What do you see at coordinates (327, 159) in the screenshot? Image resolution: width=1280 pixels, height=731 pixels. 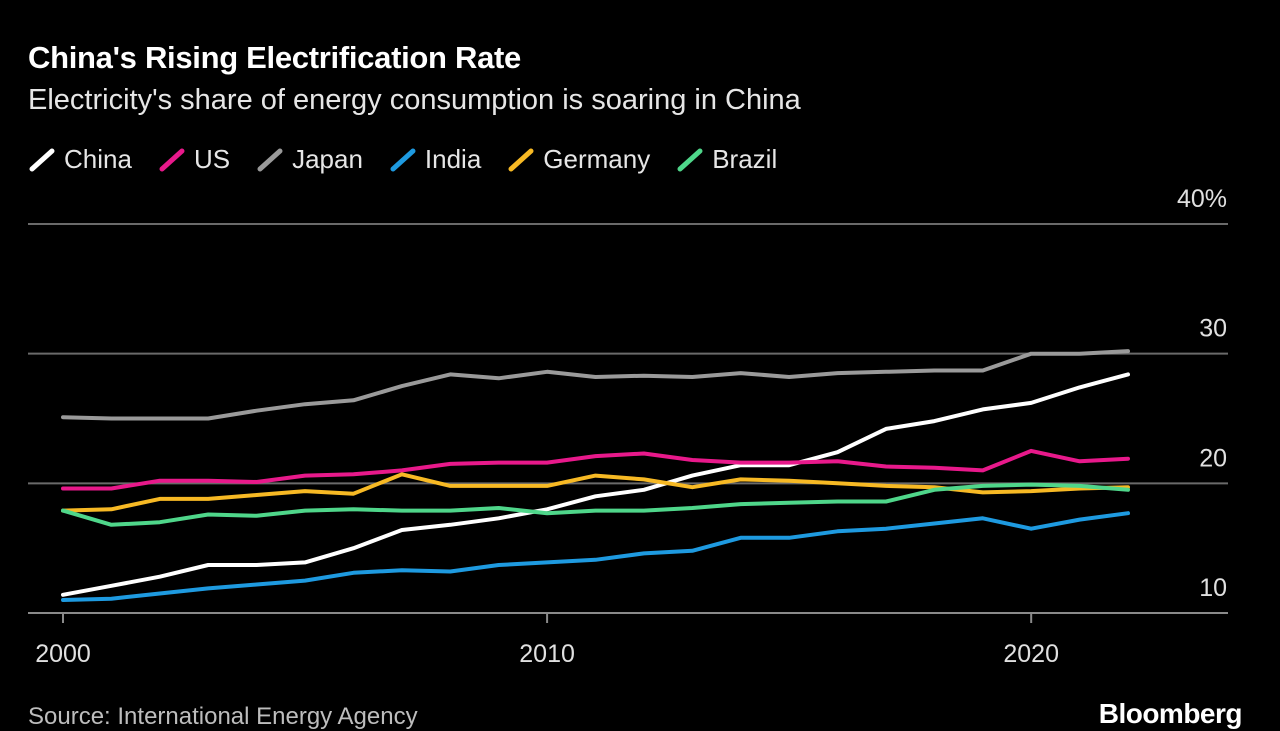 I see `legend-label: Japan` at bounding box center [327, 159].